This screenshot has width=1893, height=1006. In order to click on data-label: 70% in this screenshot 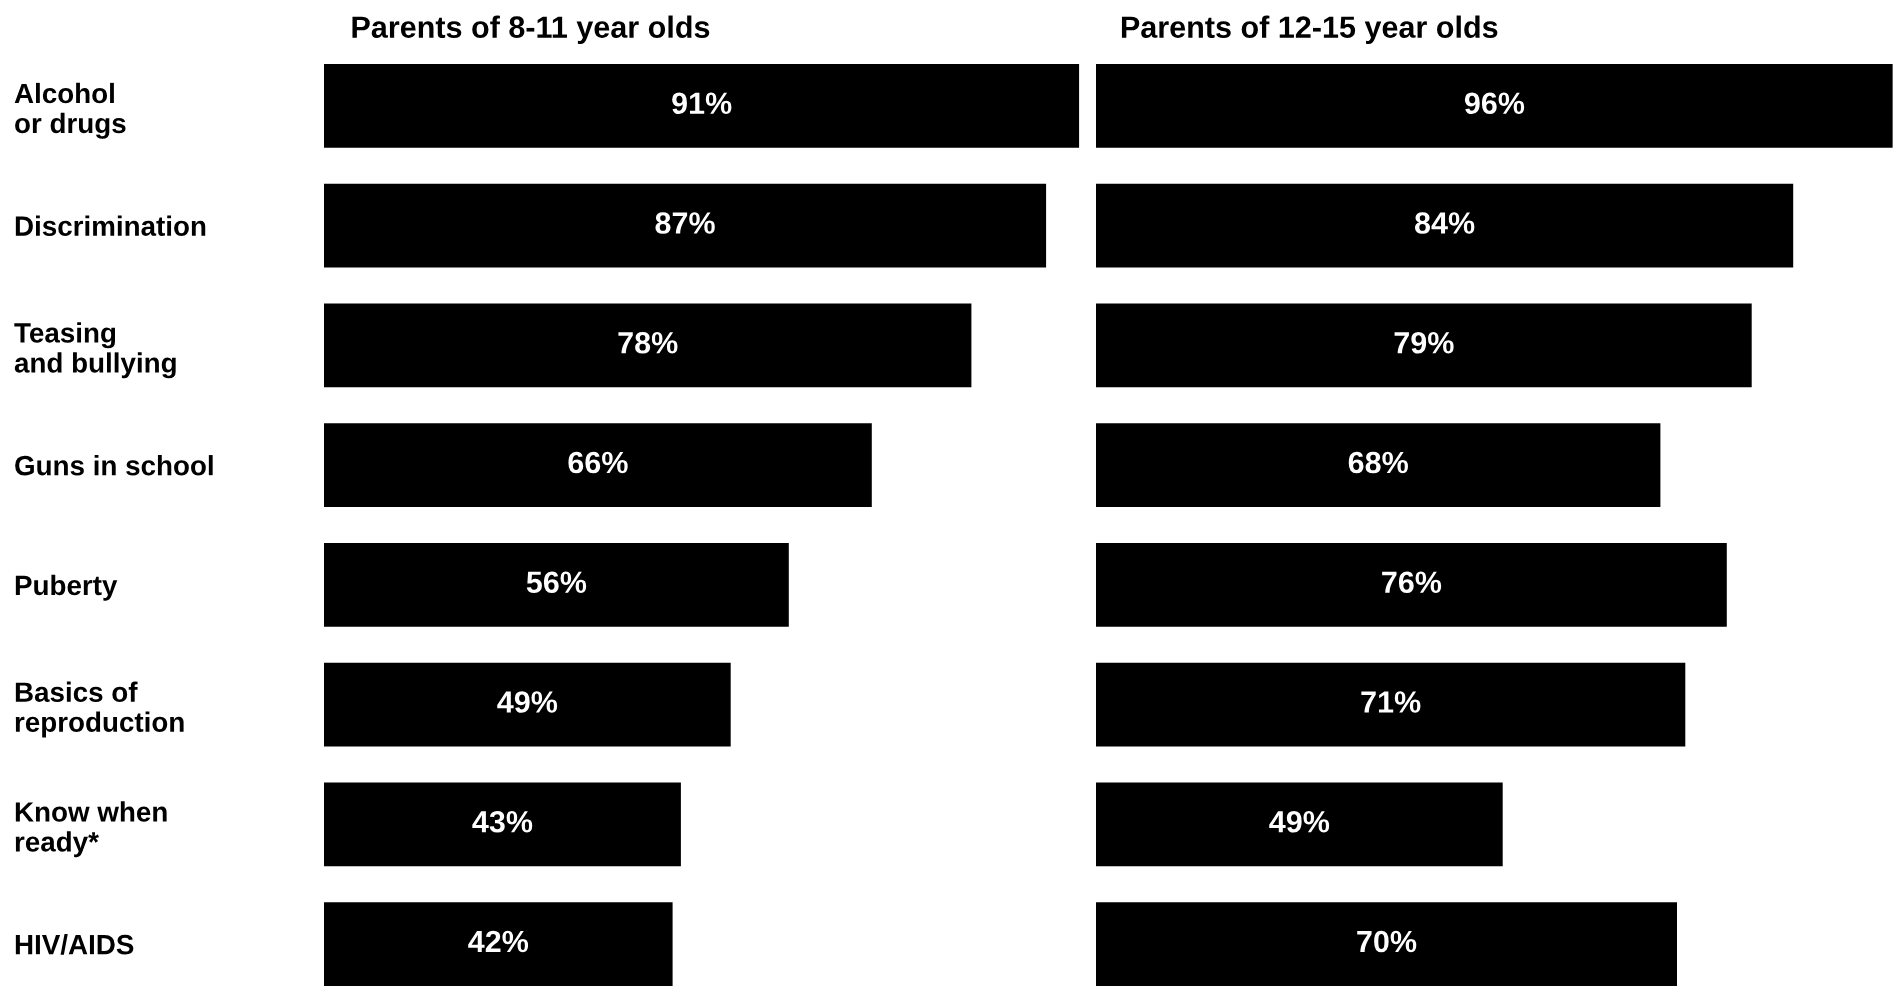, I will do `click(1387, 941)`.